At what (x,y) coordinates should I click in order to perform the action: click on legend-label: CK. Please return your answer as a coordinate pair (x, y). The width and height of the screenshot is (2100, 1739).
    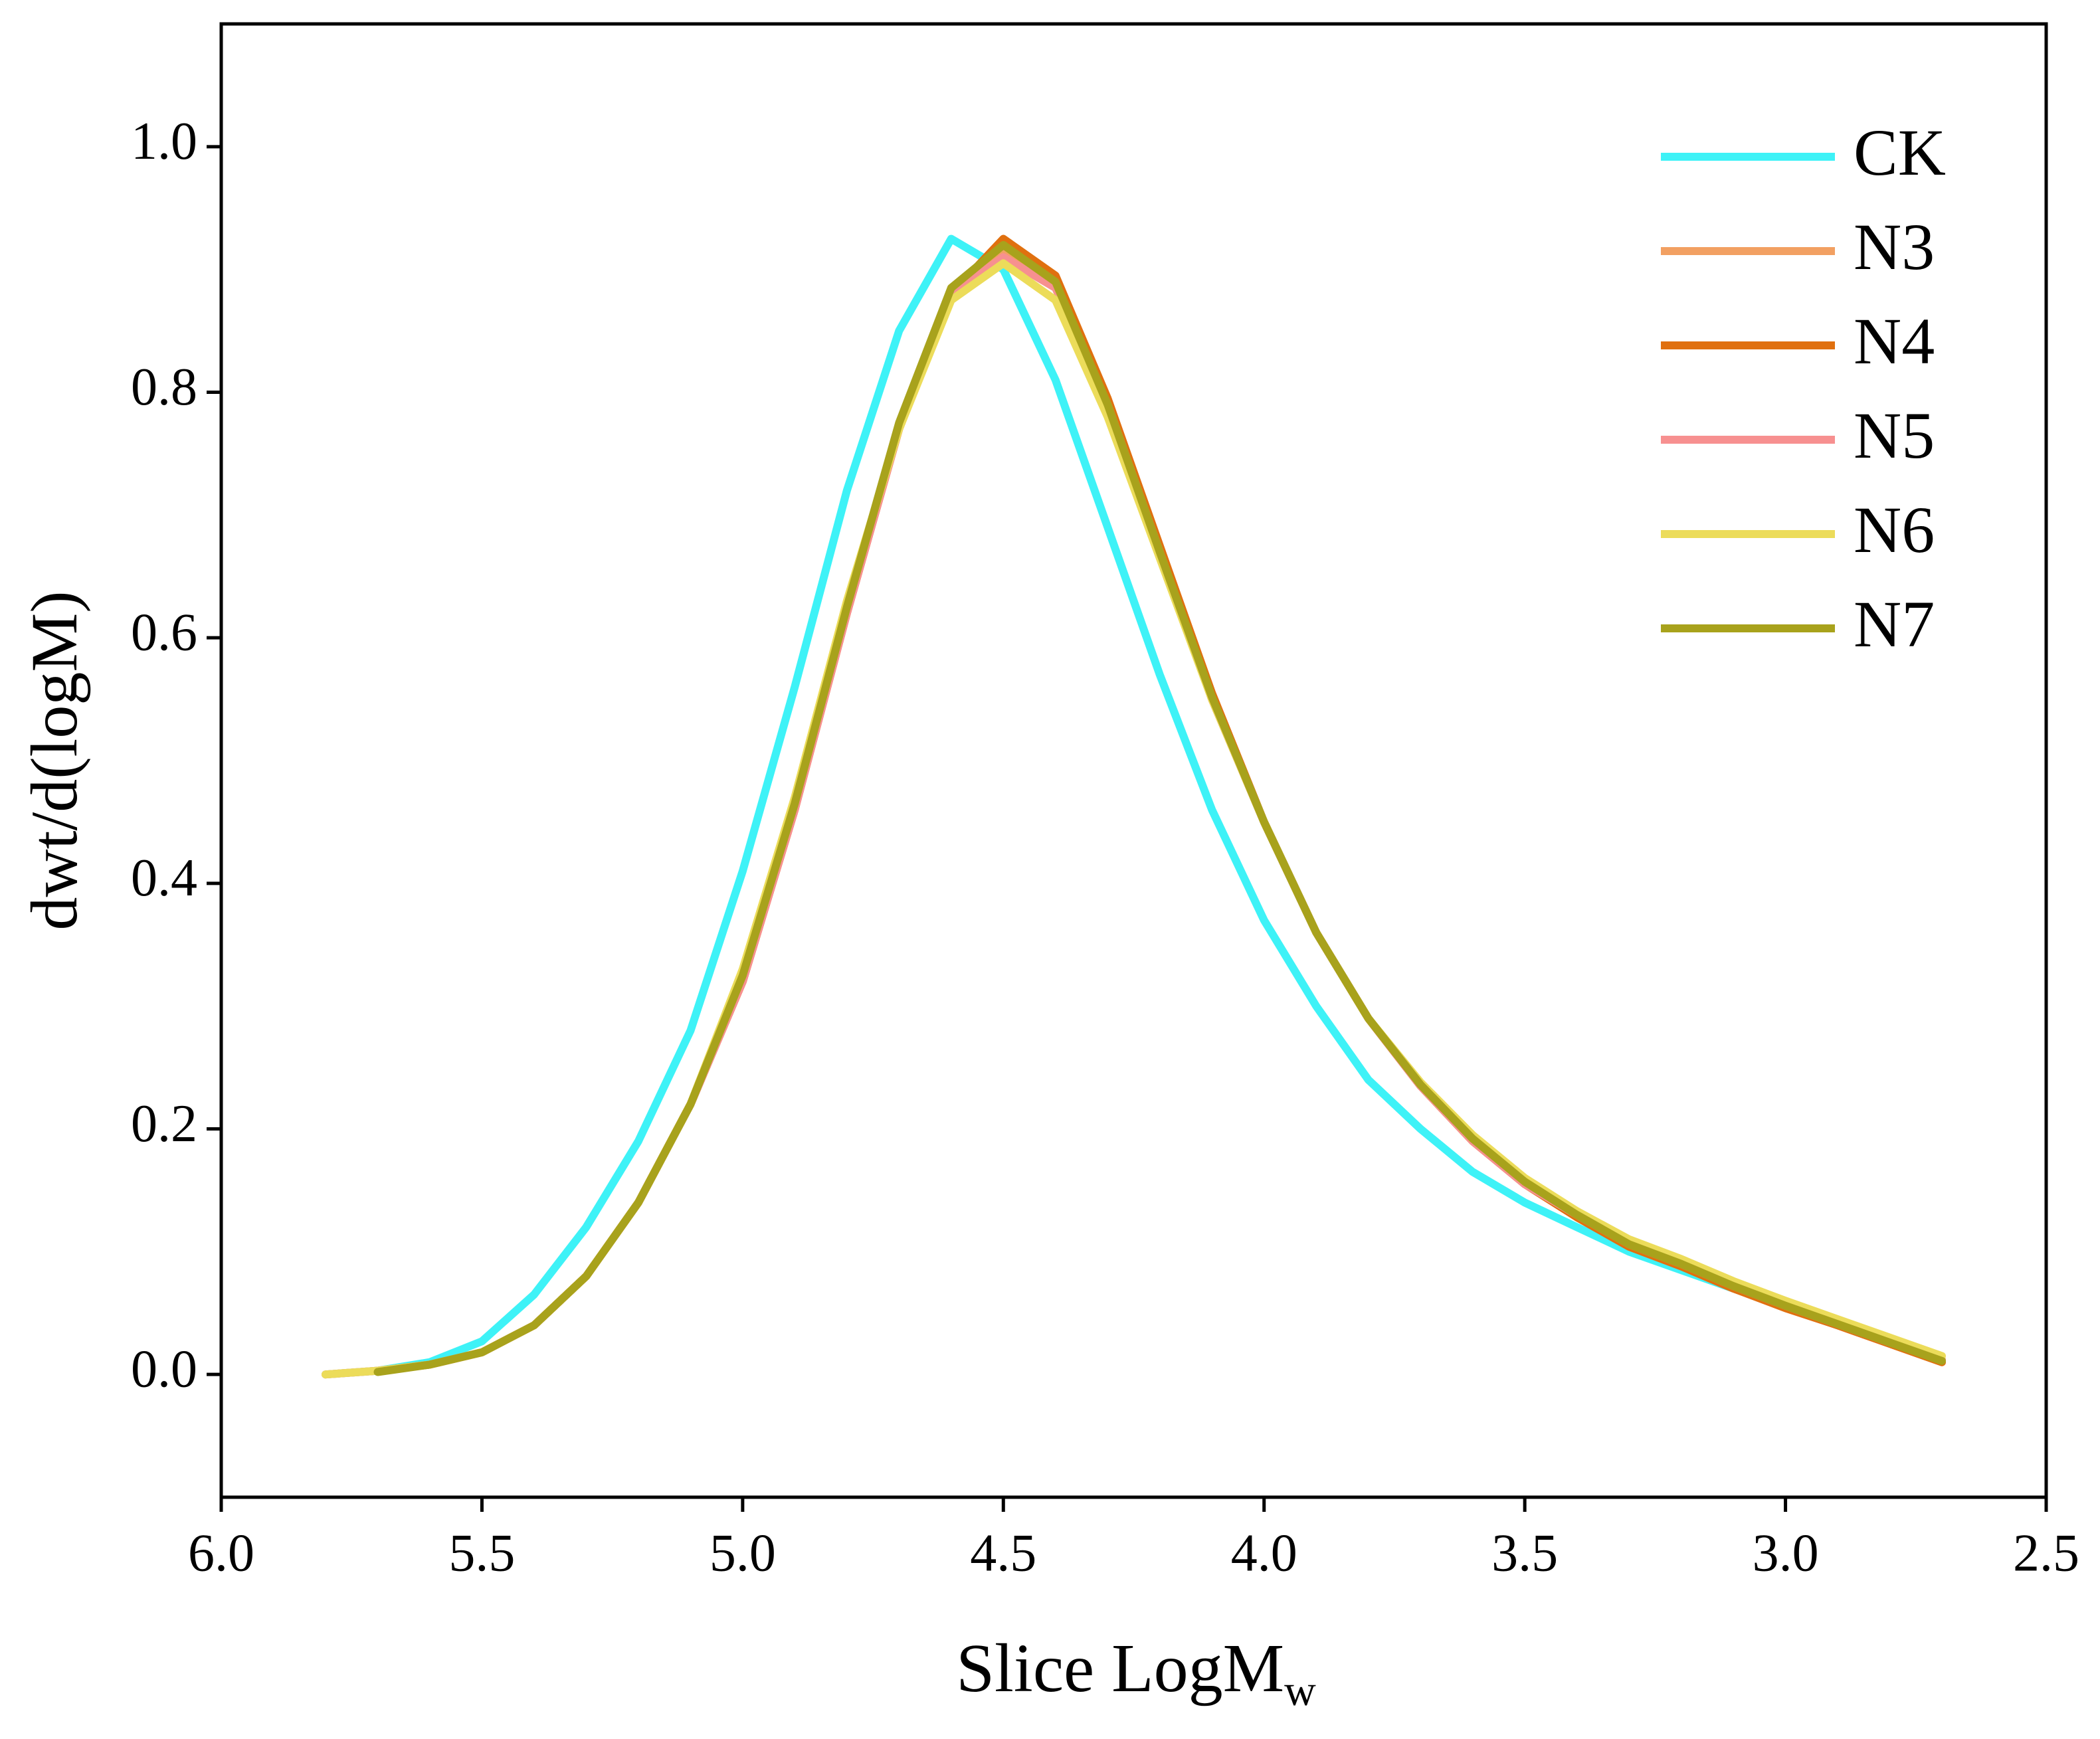
    Looking at the image, I should click on (1900, 152).